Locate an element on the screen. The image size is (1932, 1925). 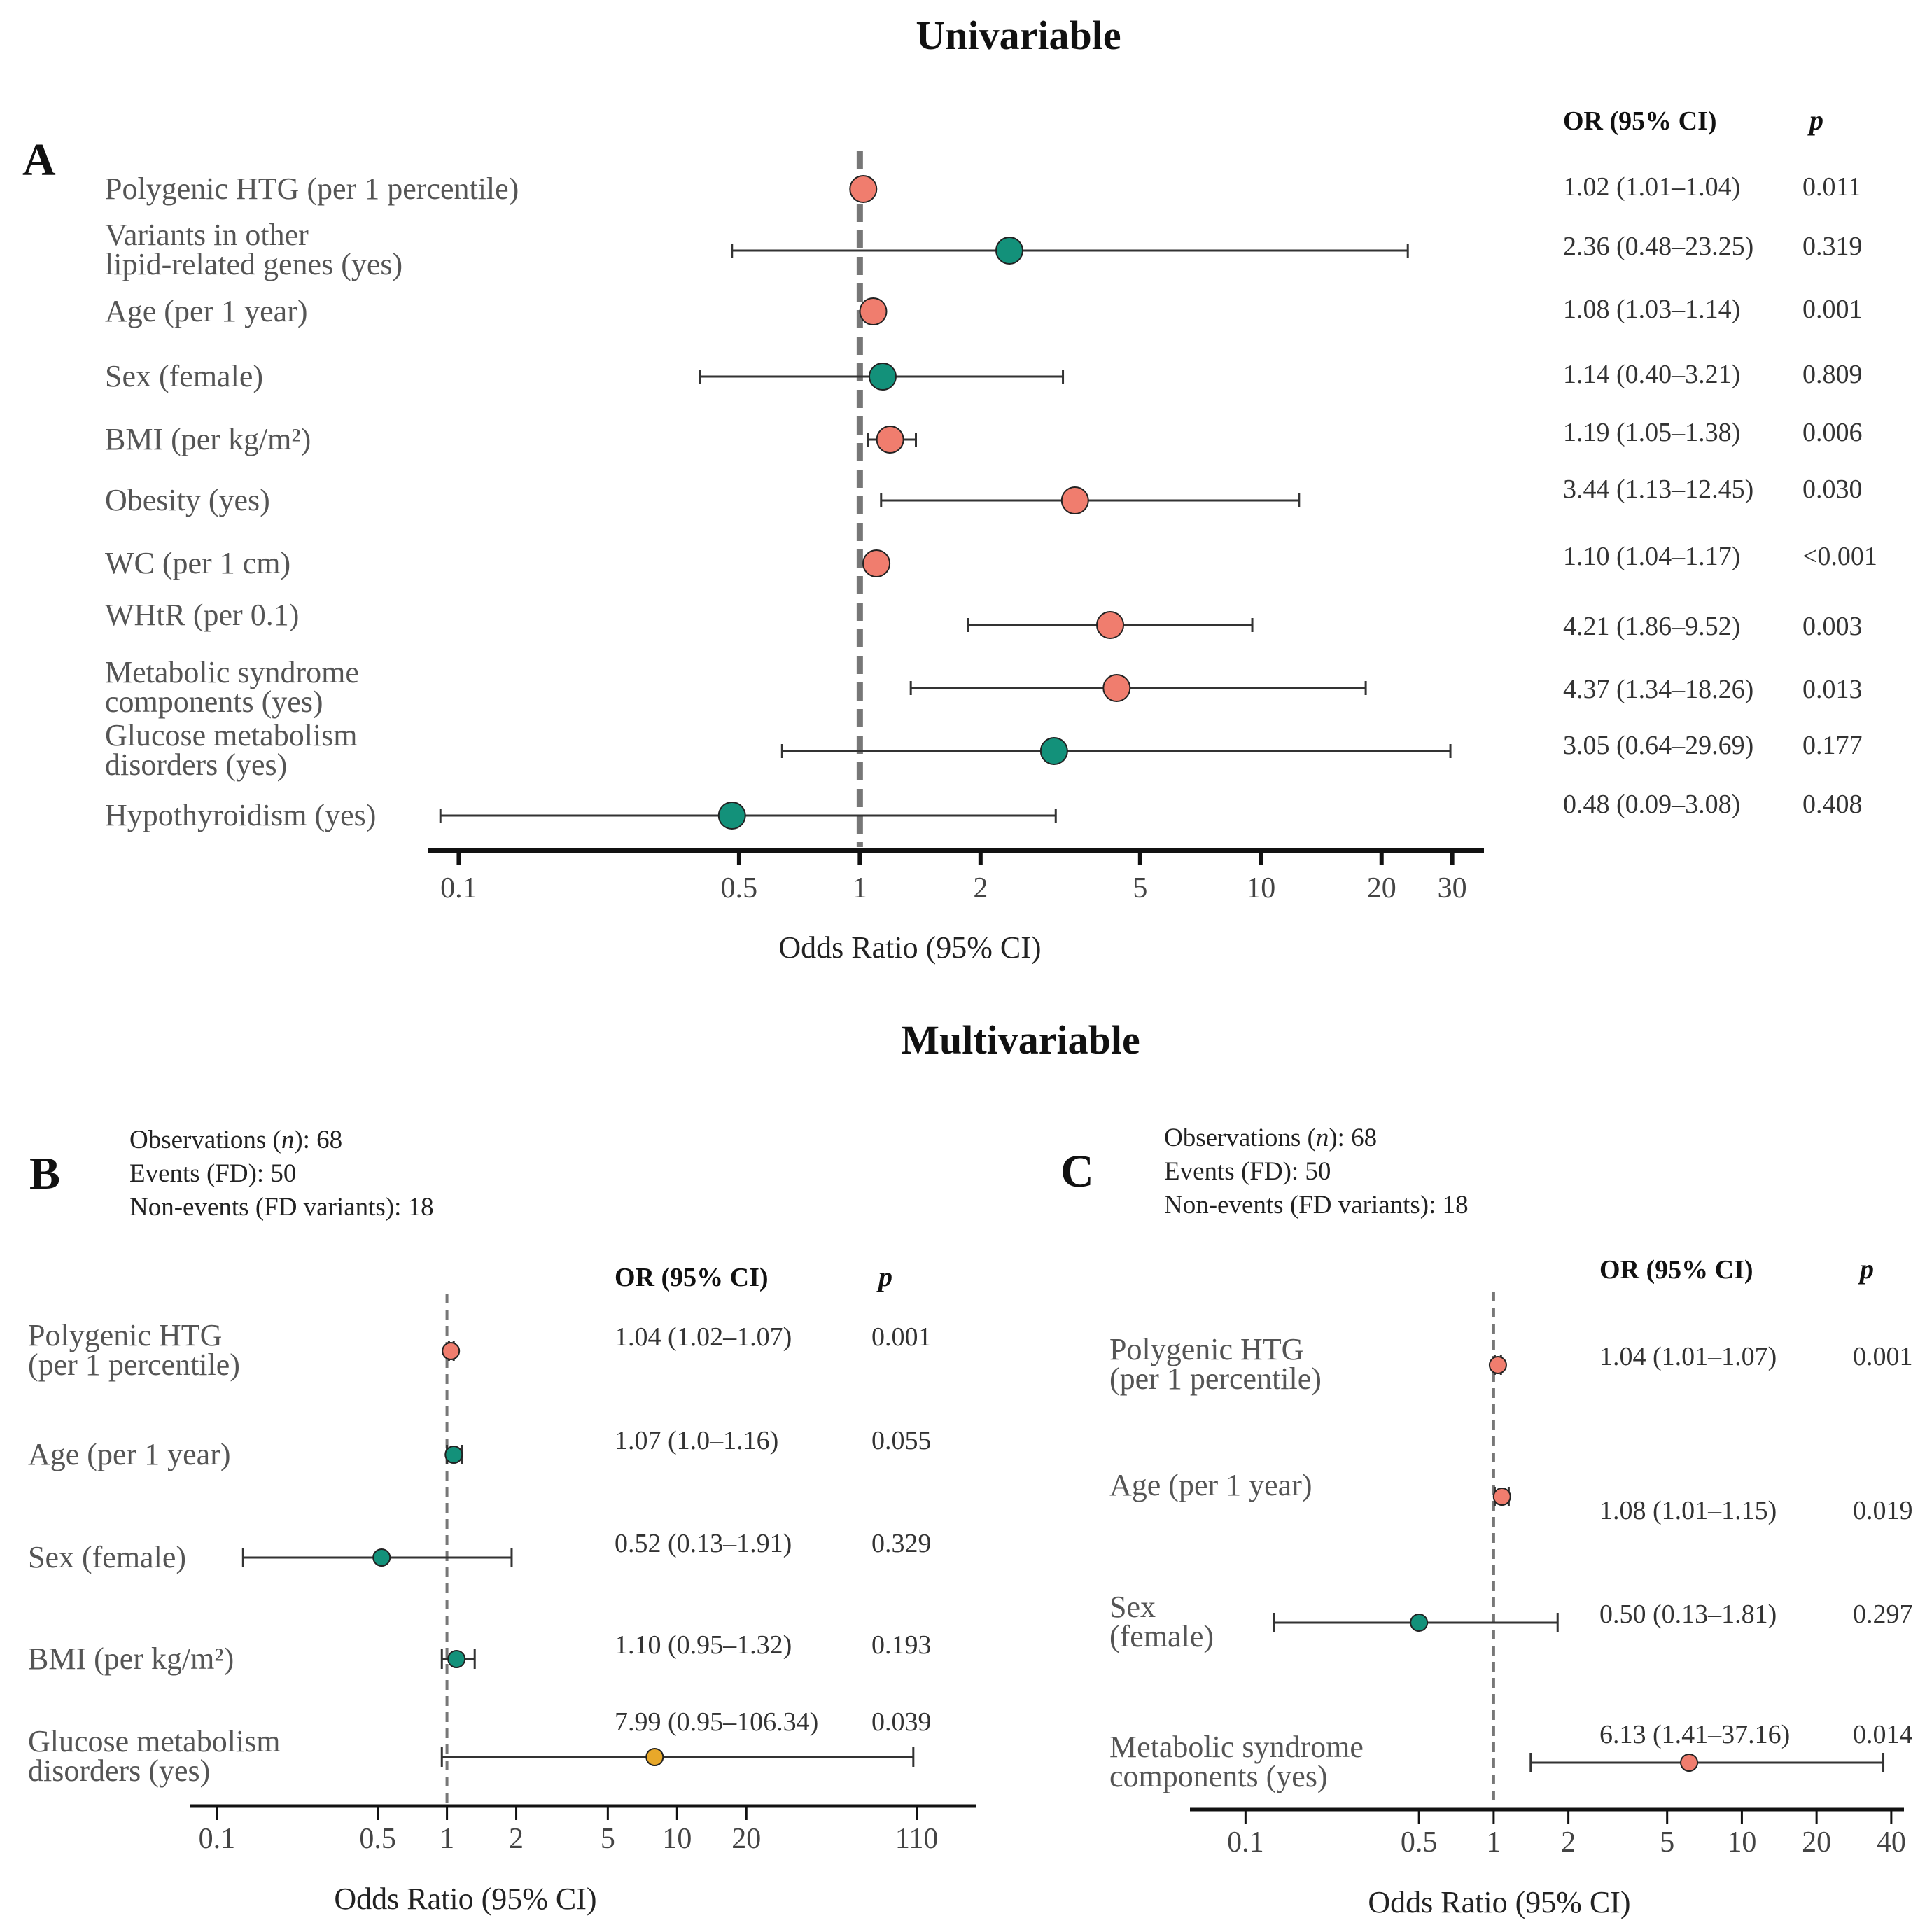
or-ci-value: 2.36 (0.48–23.25) is located at coordinates (1658, 246).